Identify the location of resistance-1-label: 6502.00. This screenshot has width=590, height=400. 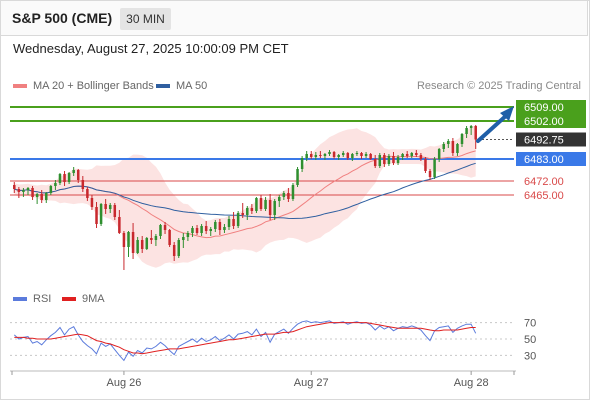
(544, 122).